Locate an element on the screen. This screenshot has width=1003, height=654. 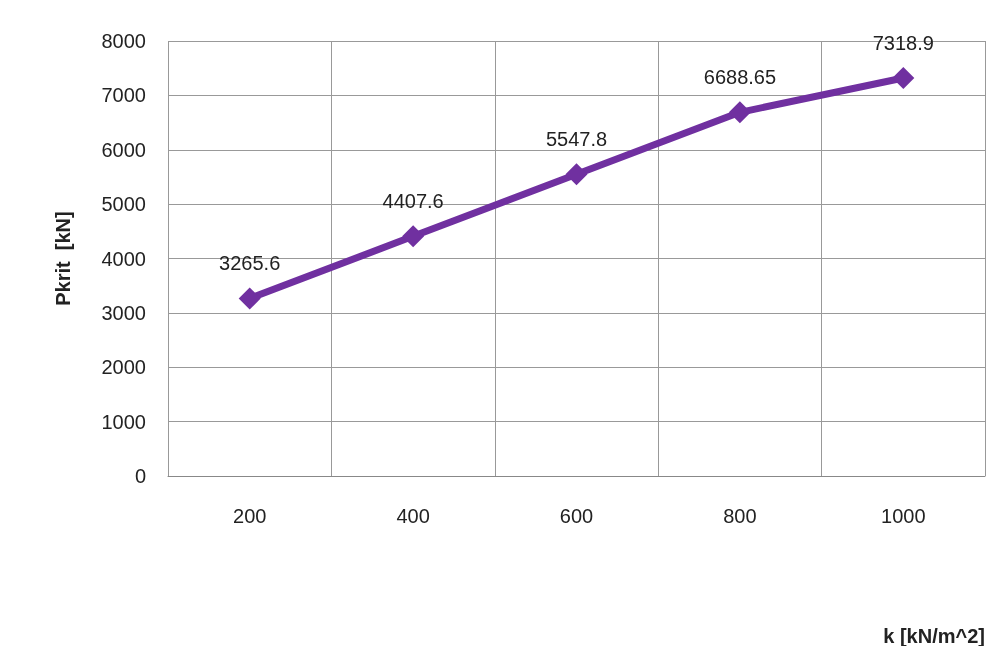
x-tick-label: 1000 is located at coordinates (903, 516).